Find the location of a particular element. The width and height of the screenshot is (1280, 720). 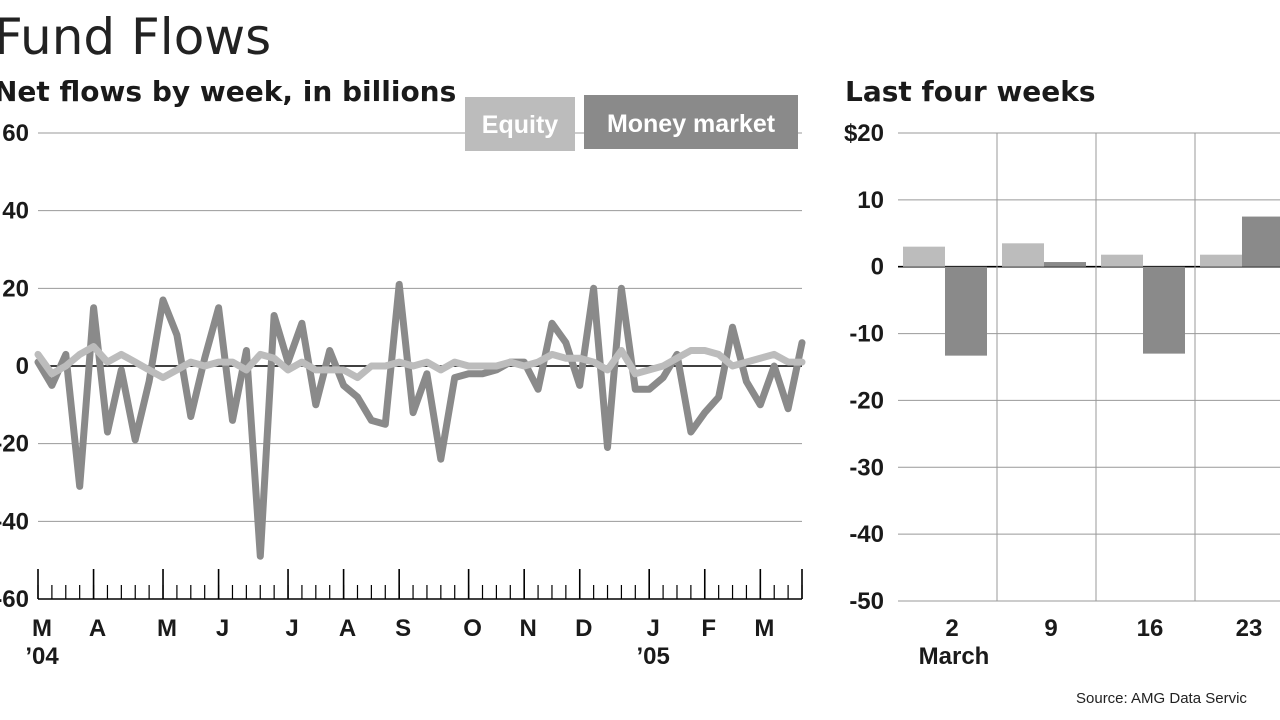

legend: Equity Money market is located at coordinates (631, 123).